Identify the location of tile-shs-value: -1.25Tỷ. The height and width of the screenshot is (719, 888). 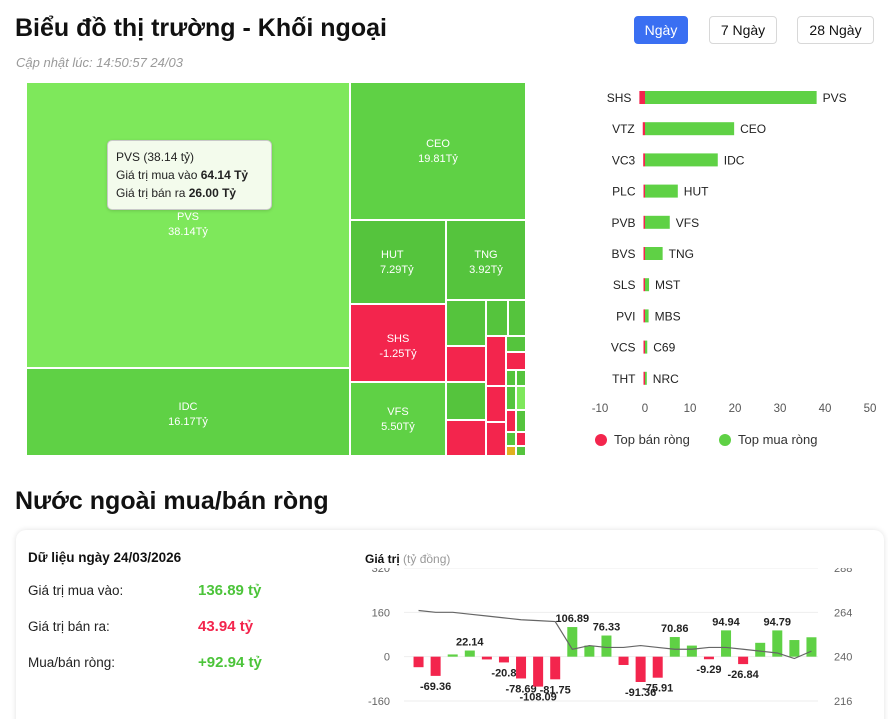
(398, 354).